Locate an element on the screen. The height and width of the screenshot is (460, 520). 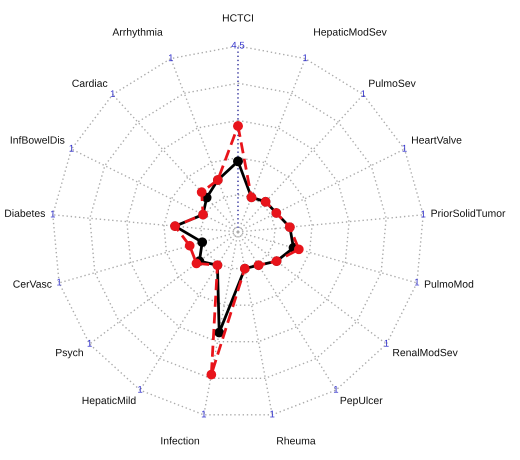
text: 4.5 is located at coordinates (237, 45).